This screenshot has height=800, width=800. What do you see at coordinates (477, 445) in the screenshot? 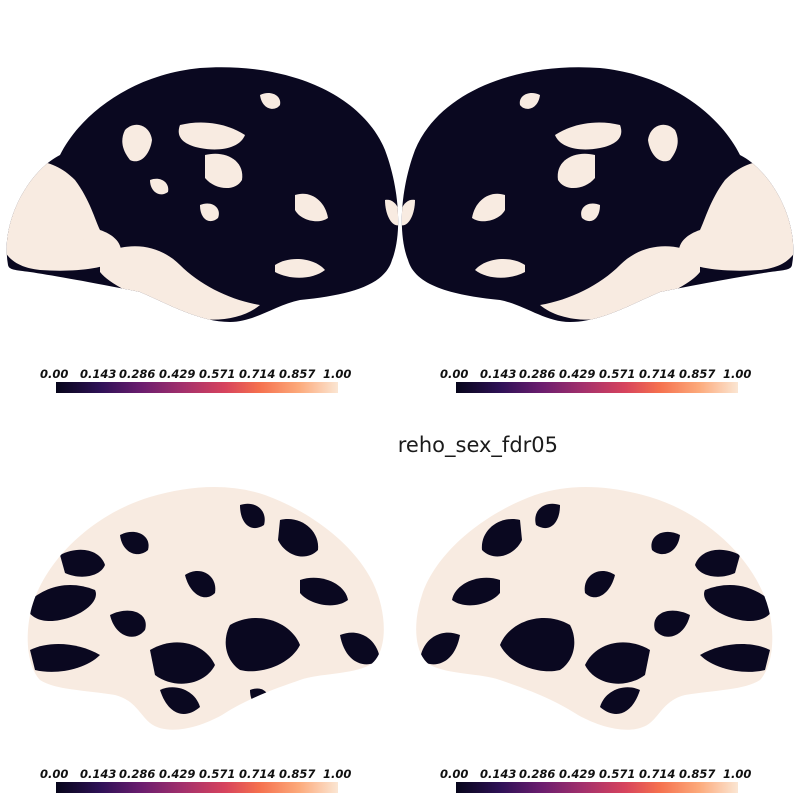
I see `figure-title: reho_sex_fdr05` at bounding box center [477, 445].